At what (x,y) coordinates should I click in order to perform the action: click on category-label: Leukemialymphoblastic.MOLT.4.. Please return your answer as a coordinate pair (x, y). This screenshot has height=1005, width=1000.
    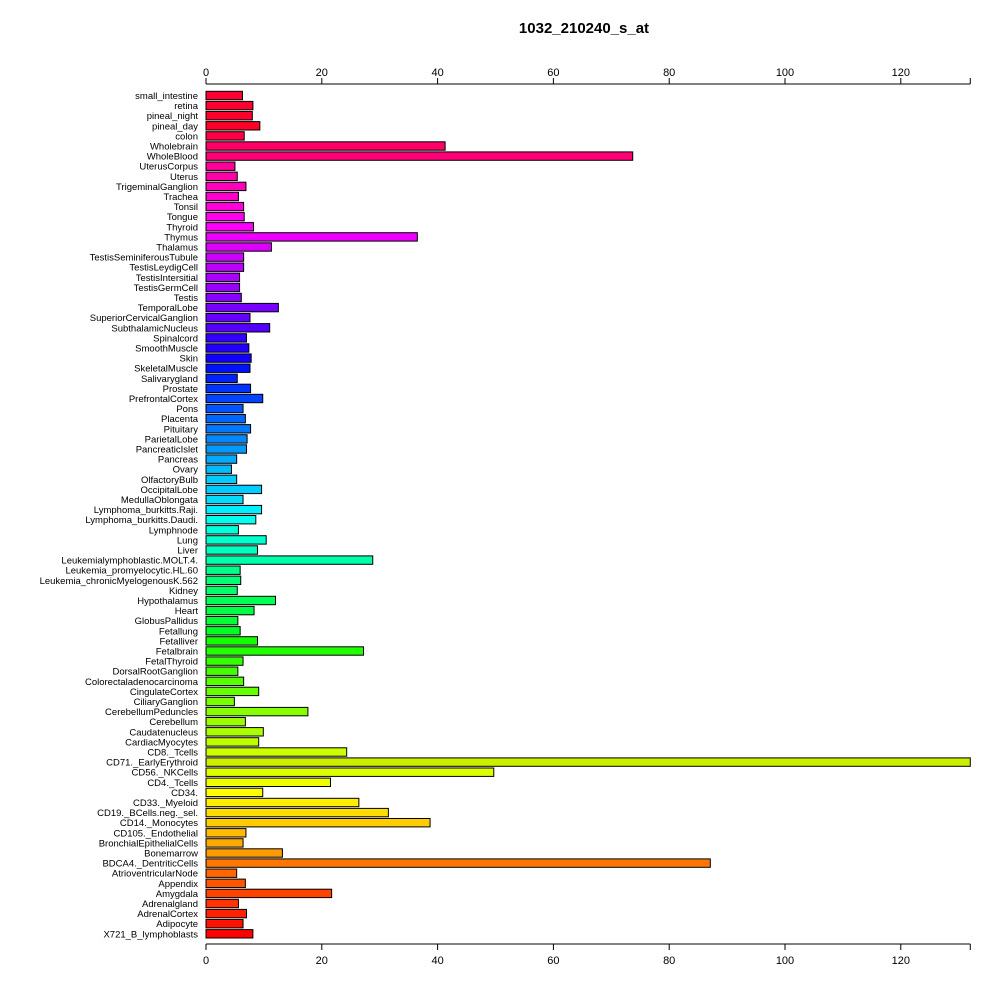
    Looking at the image, I should click on (129, 561).